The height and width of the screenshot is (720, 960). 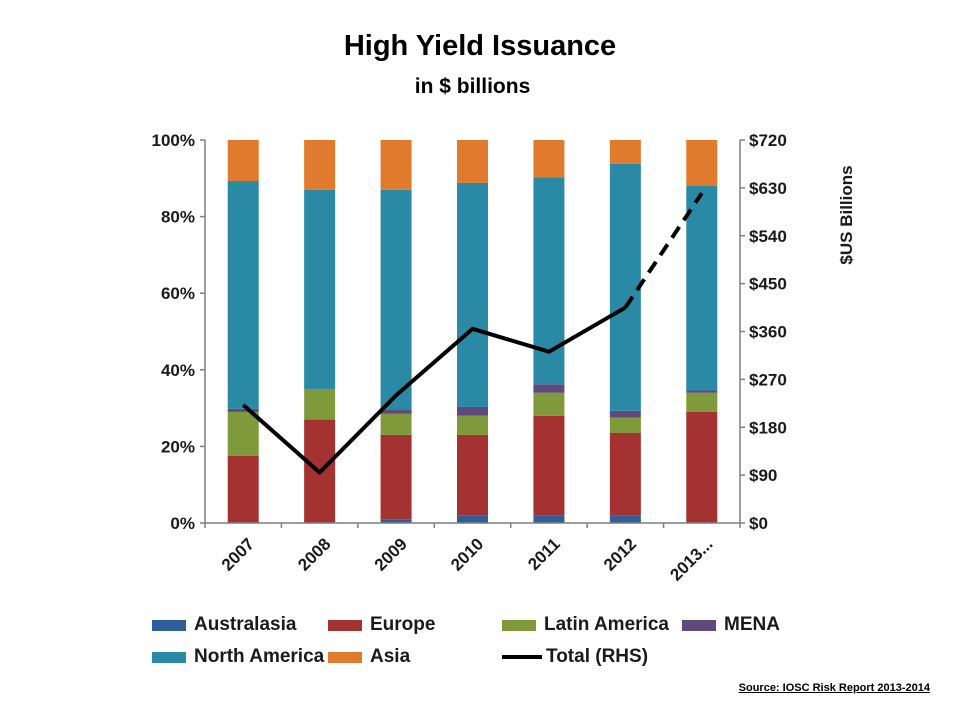 I want to click on y-tick-label-right-1: $90, so click(x=763, y=475).